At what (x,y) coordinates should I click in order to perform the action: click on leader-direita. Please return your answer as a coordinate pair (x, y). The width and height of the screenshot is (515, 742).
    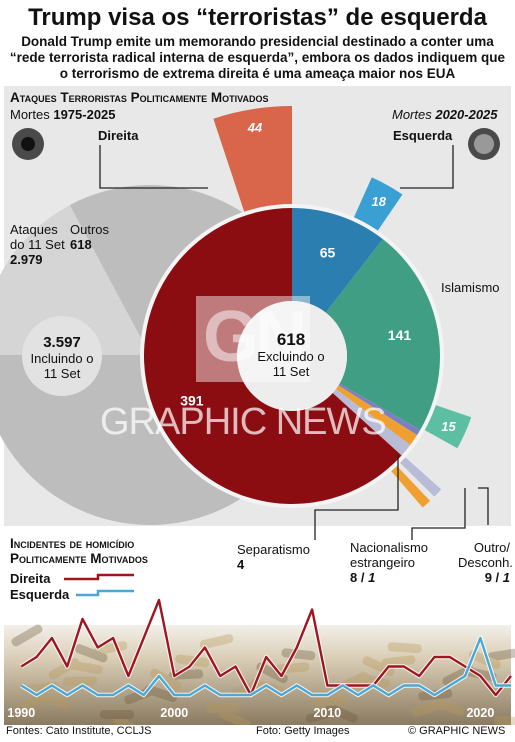
    Looking at the image, I should click on (153, 167).